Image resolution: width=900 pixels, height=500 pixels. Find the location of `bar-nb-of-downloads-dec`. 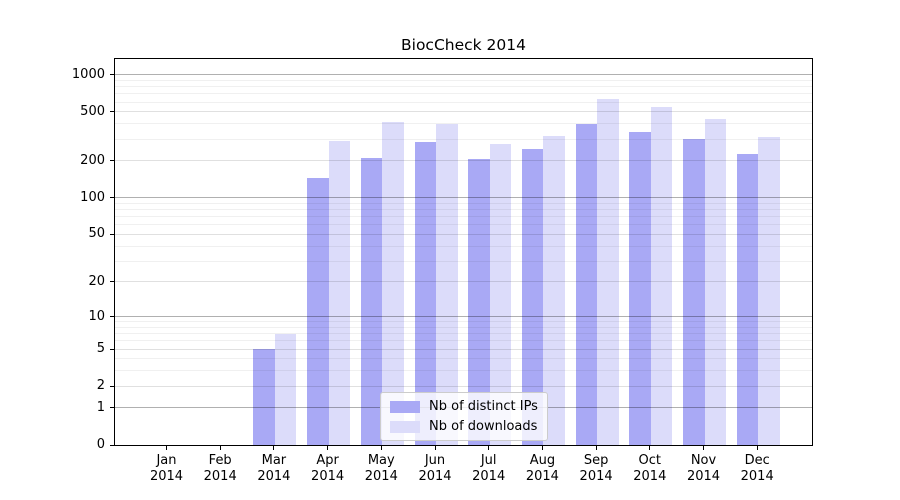

bar-nb-of-downloads-dec is located at coordinates (769, 290).